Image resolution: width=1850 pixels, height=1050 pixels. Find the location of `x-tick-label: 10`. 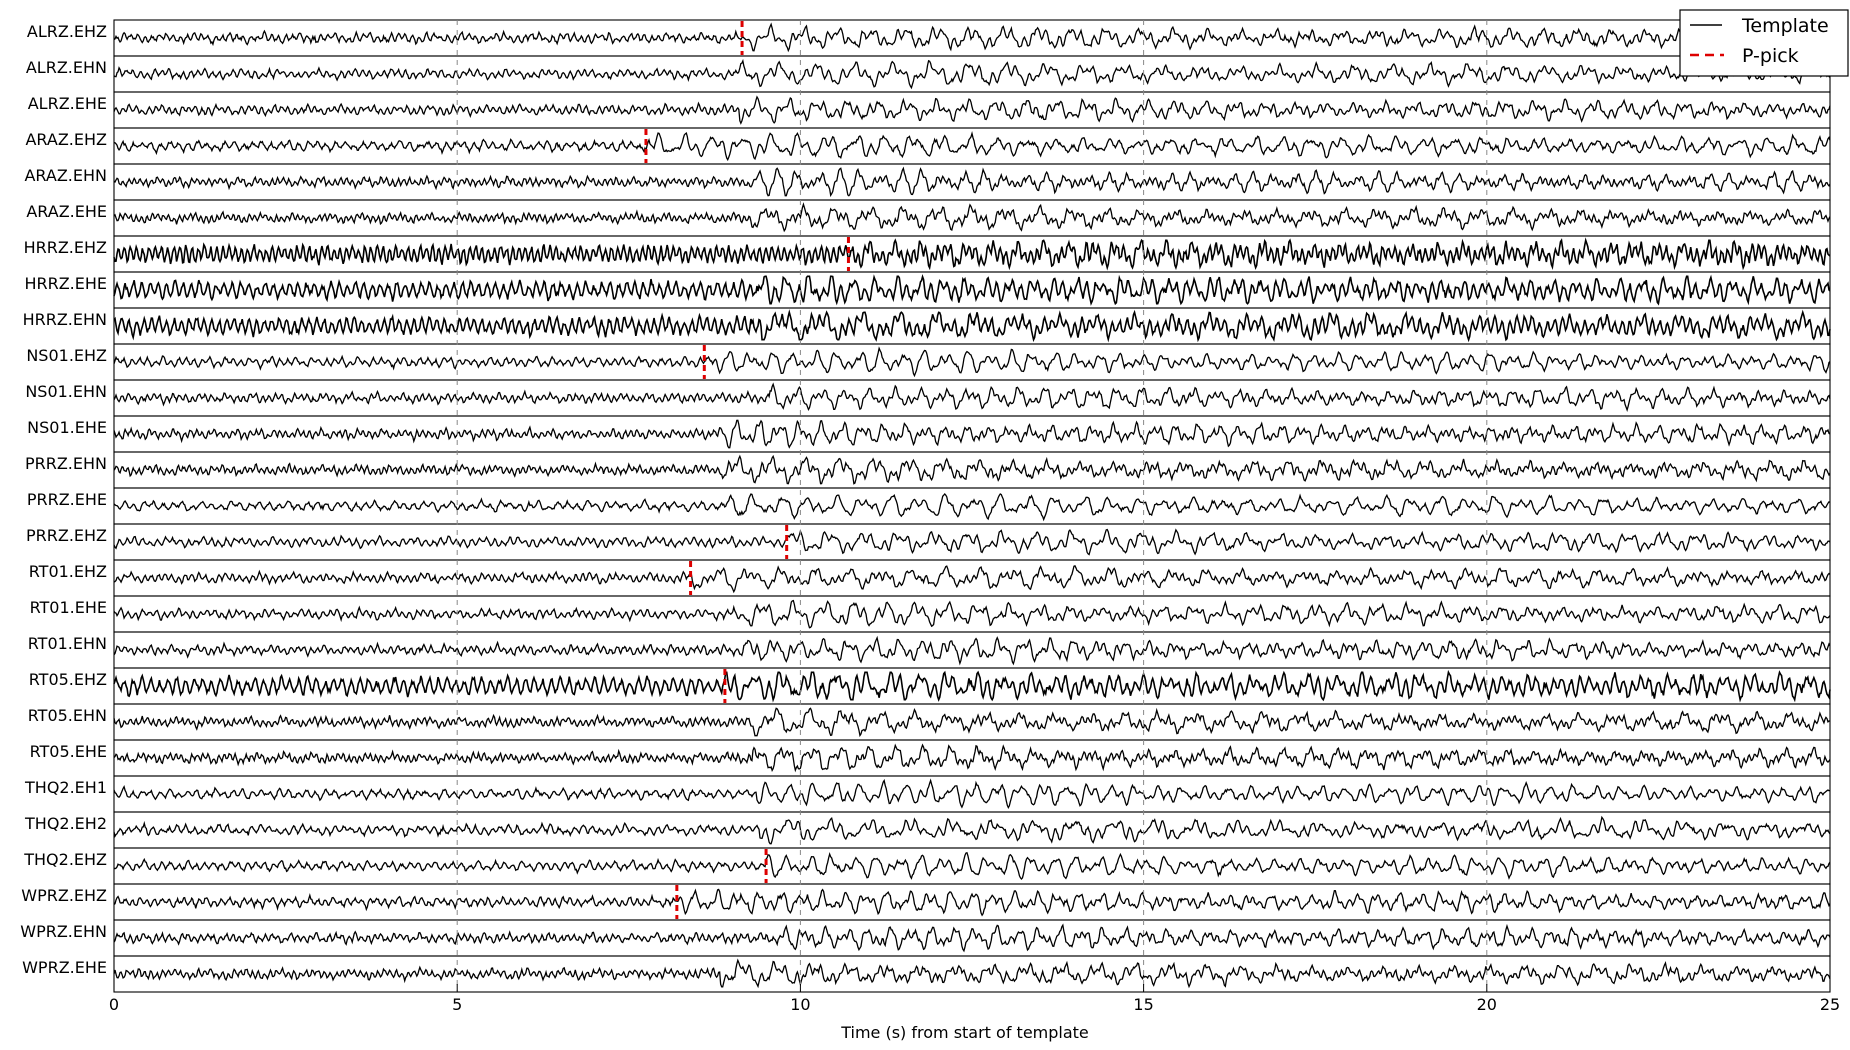

x-tick-label: 10 is located at coordinates (800, 1004).